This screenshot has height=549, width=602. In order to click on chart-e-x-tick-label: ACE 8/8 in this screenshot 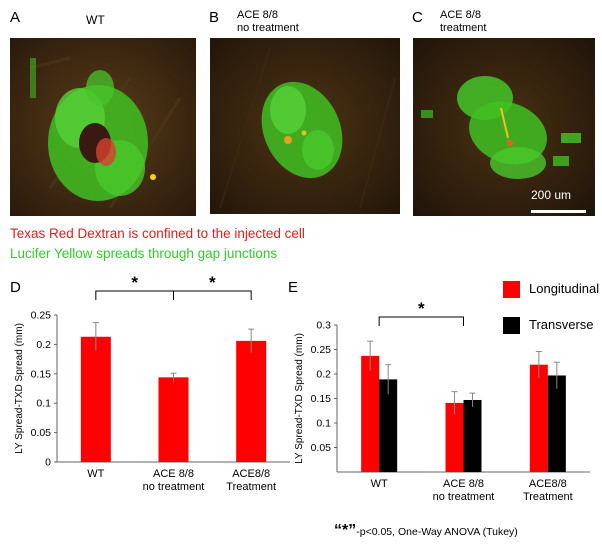, I will do `click(463, 484)`.